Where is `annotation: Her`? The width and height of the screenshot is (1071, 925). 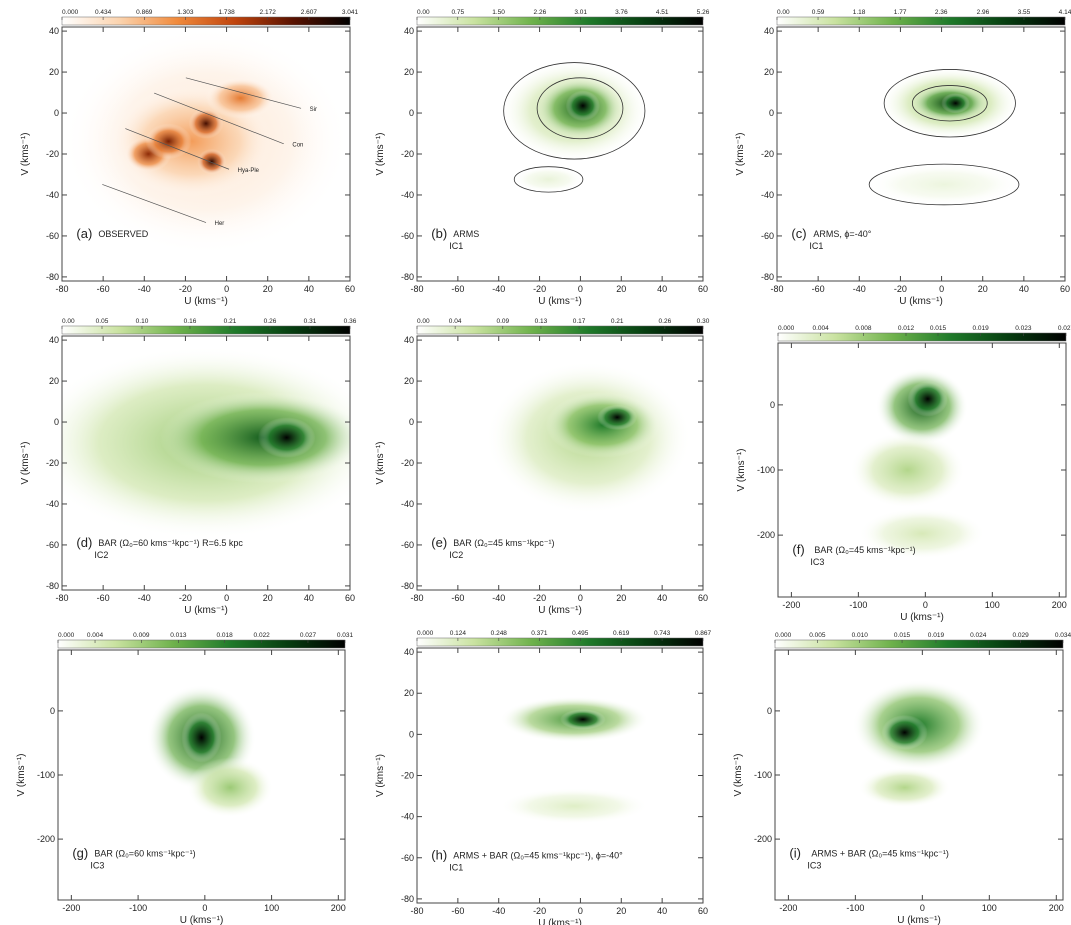
annotation: Her is located at coordinates (220, 224).